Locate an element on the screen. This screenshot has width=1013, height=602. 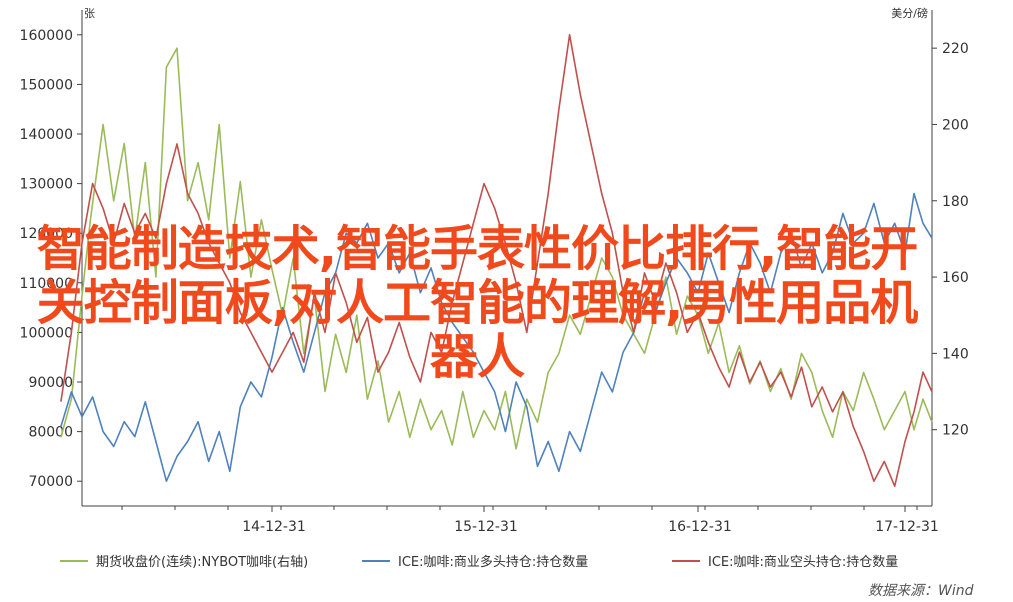
legend-label-2: ICE:咖啡:商业空头持仓:持仓数量 is located at coordinates (803, 562).